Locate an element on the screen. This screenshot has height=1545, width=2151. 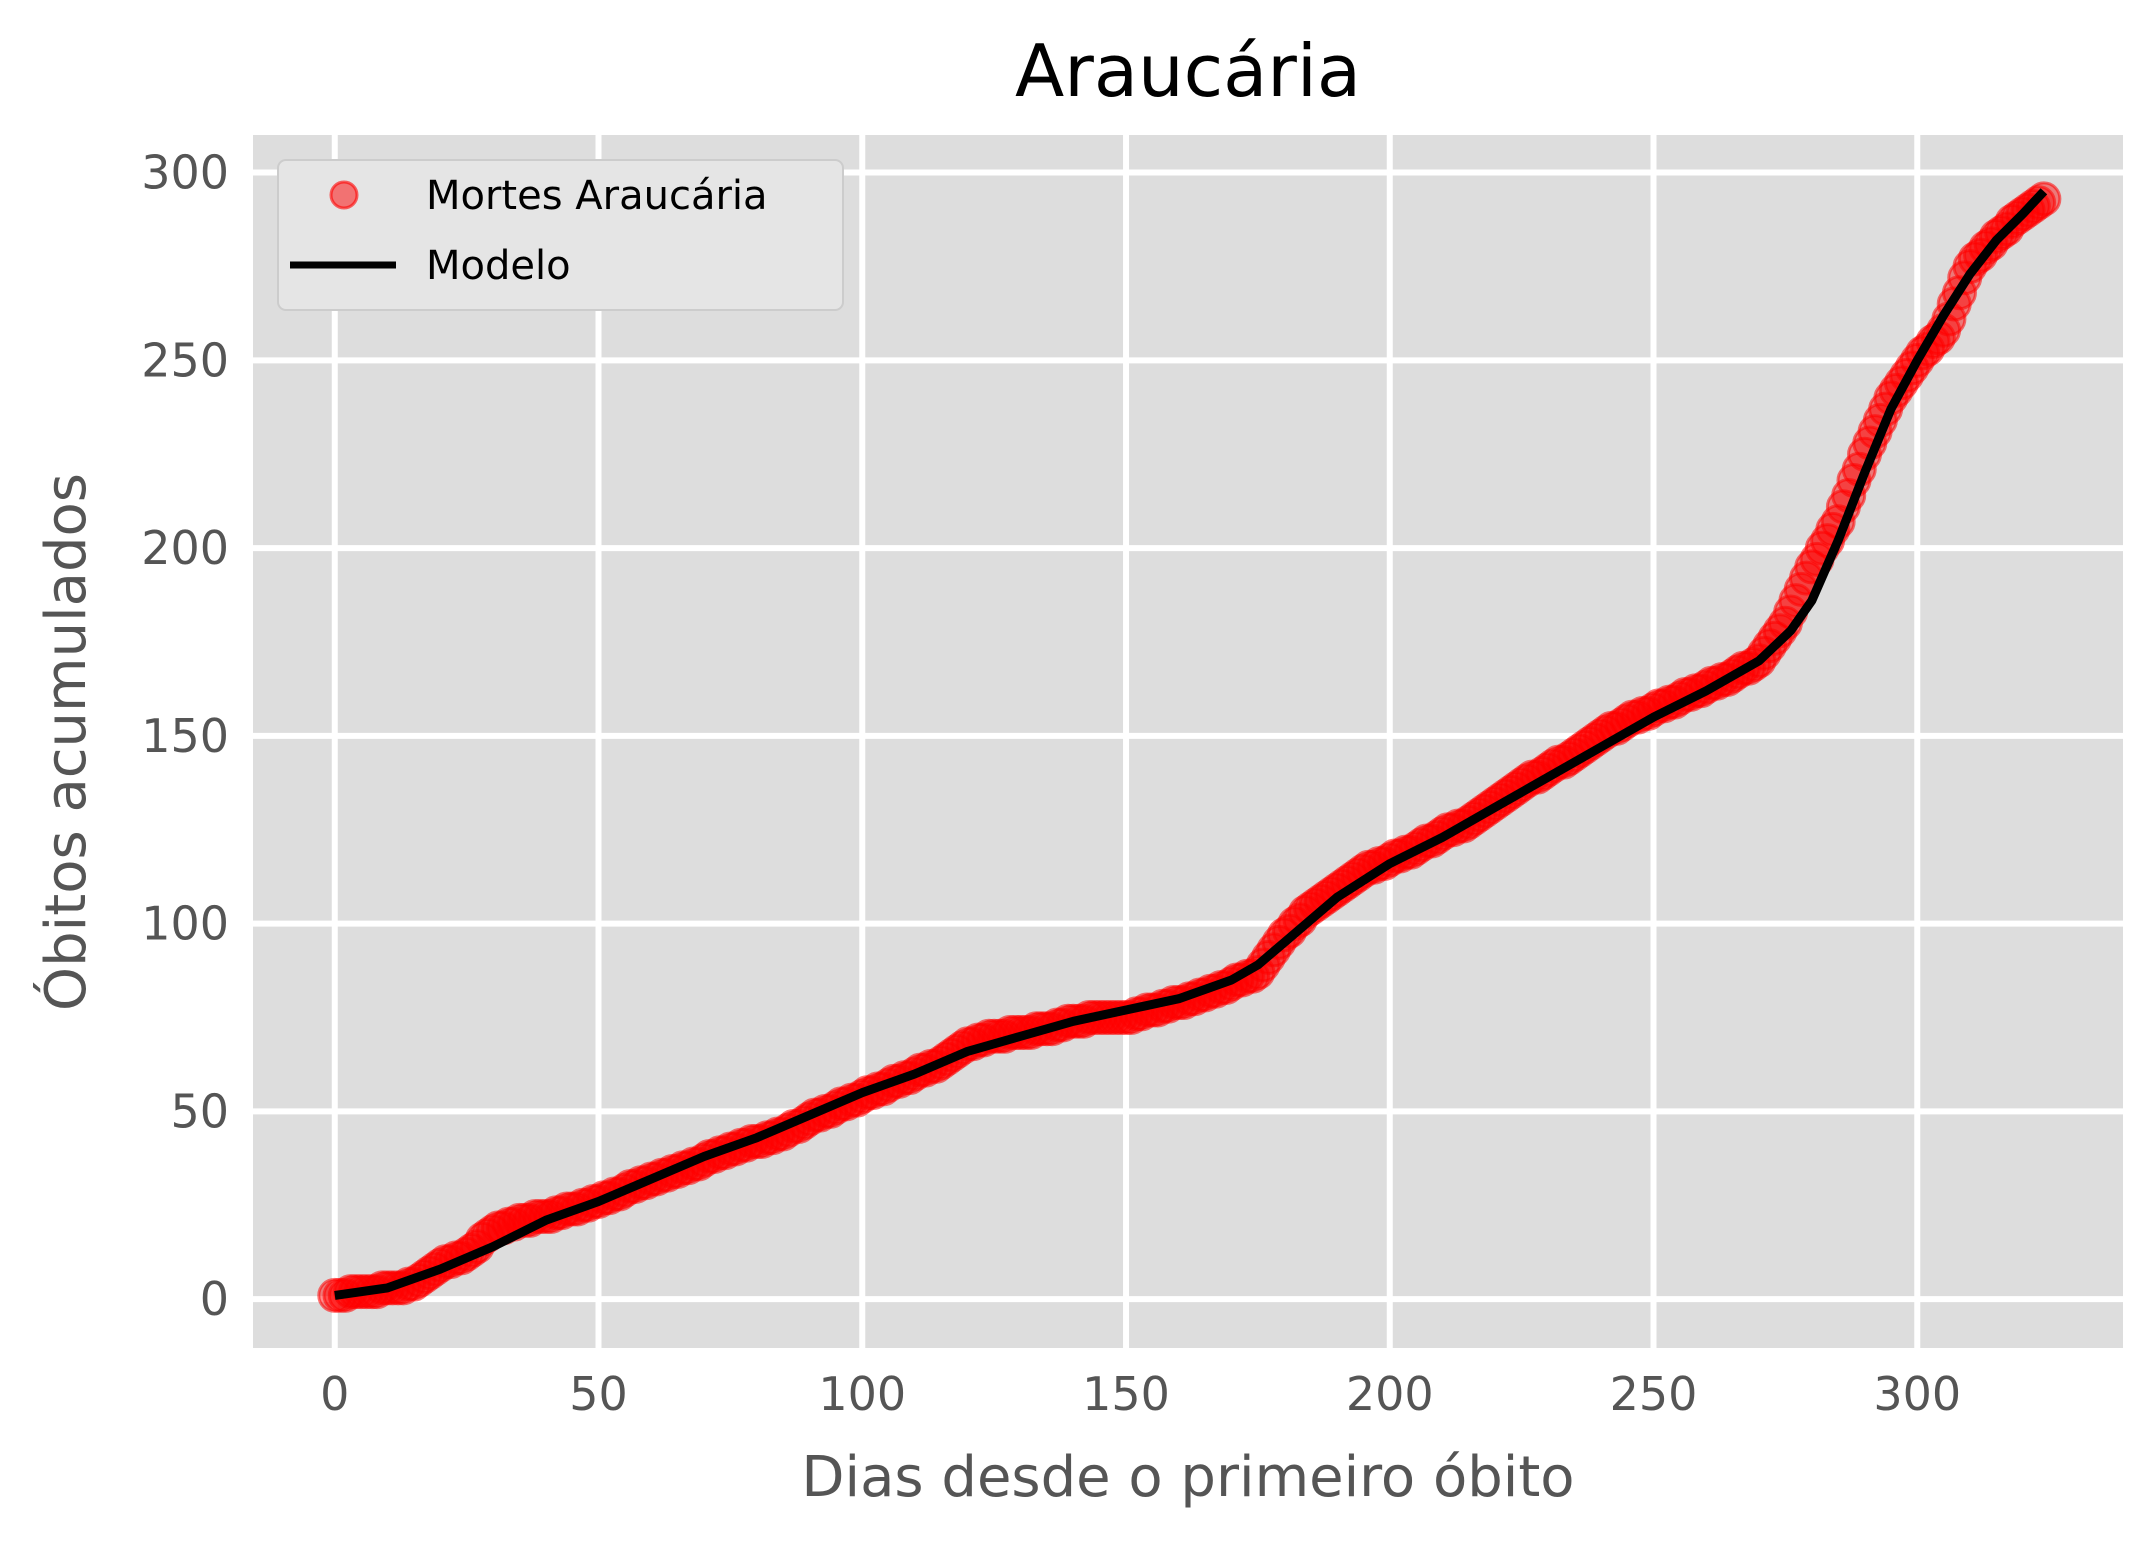
y-tick-label: 150 is located at coordinates (185, 736).